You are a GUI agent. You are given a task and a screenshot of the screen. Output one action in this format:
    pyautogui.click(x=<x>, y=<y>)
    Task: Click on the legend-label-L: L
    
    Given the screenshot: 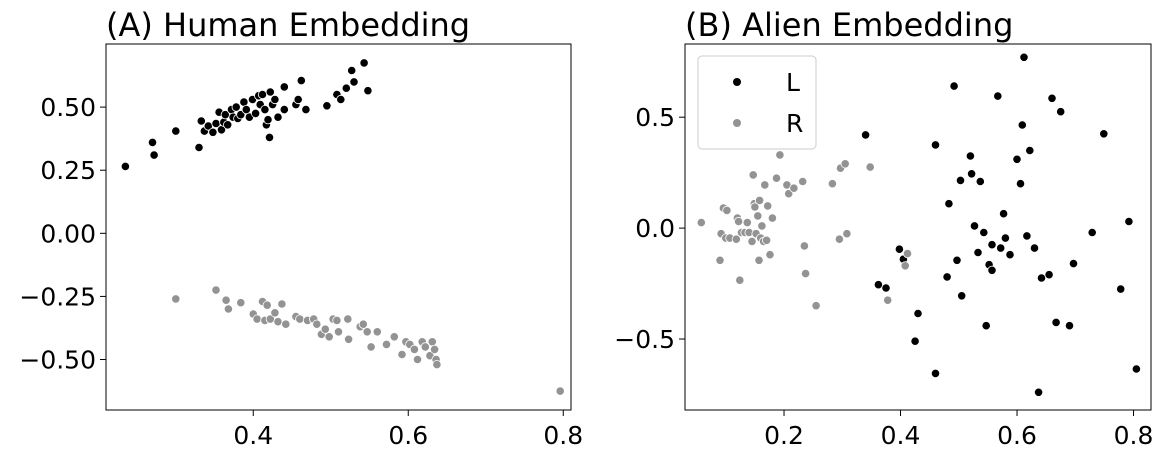 What is the action you would take?
    pyautogui.click(x=793, y=82)
    